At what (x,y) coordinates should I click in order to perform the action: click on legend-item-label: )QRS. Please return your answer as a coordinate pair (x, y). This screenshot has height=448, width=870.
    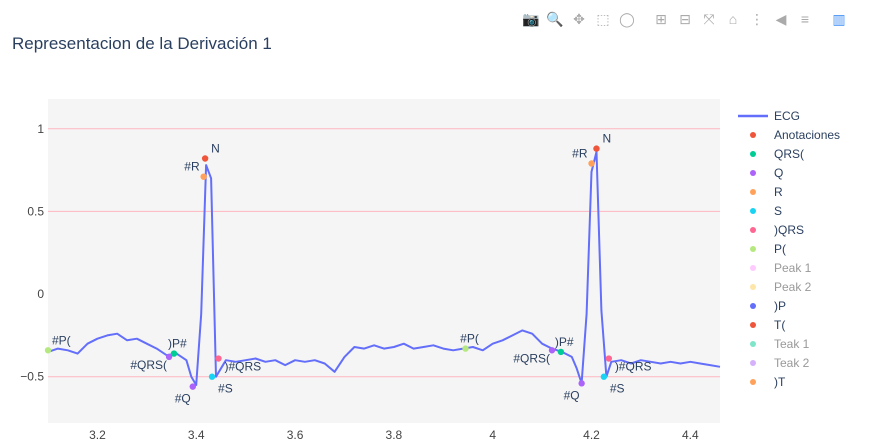
    Looking at the image, I should click on (789, 230).